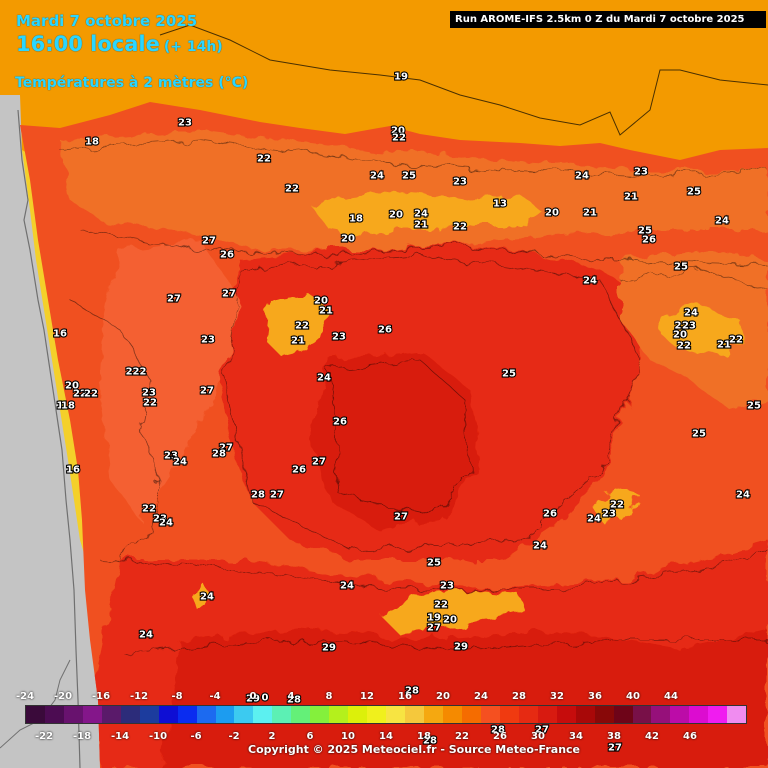 The image size is (768, 768). Describe the element at coordinates (401, 77) in the screenshot. I see `temperature-label: 19` at that location.